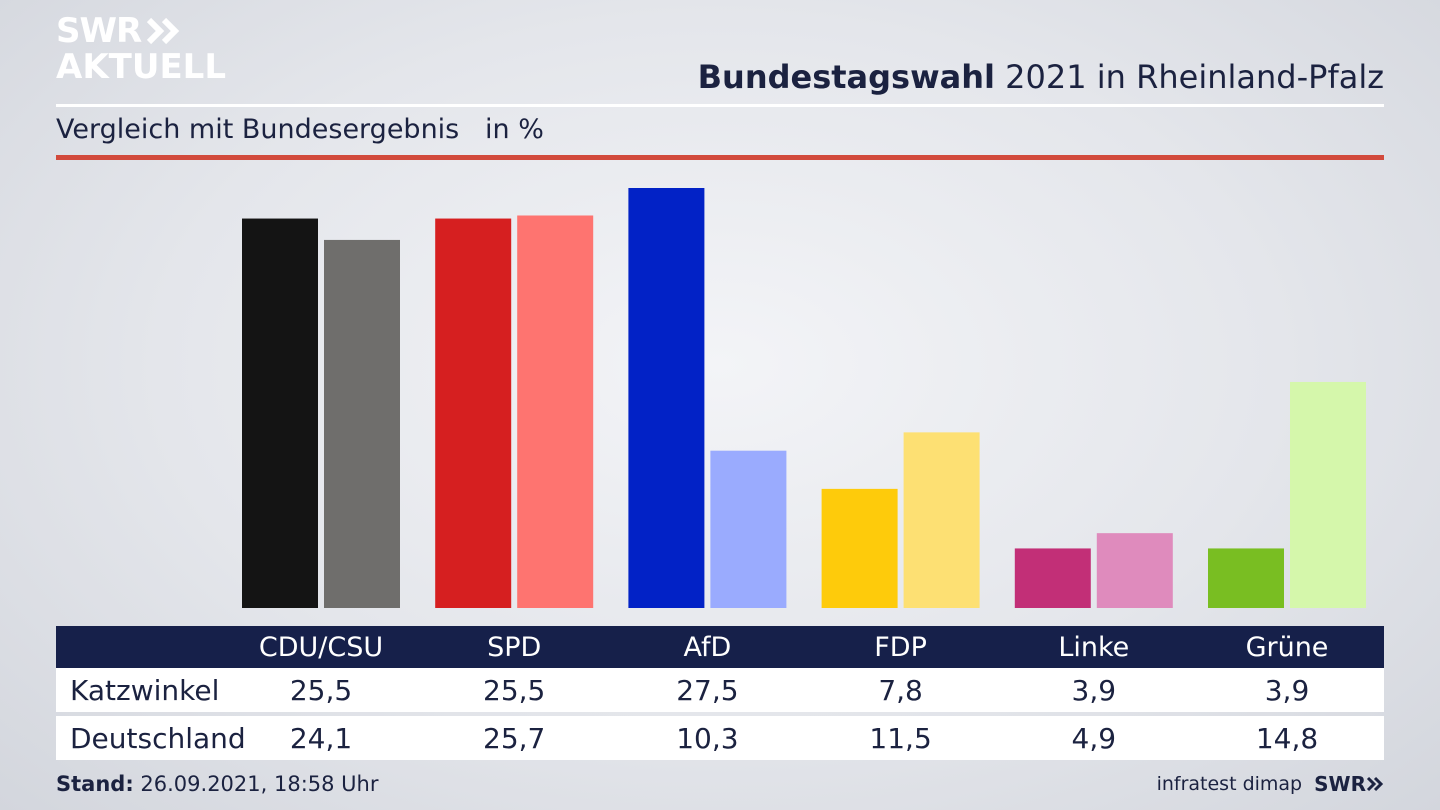  Describe the element at coordinates (256, 784) in the screenshot. I see `stand-value: 26.09.2021, 18:58 Uhr` at that location.